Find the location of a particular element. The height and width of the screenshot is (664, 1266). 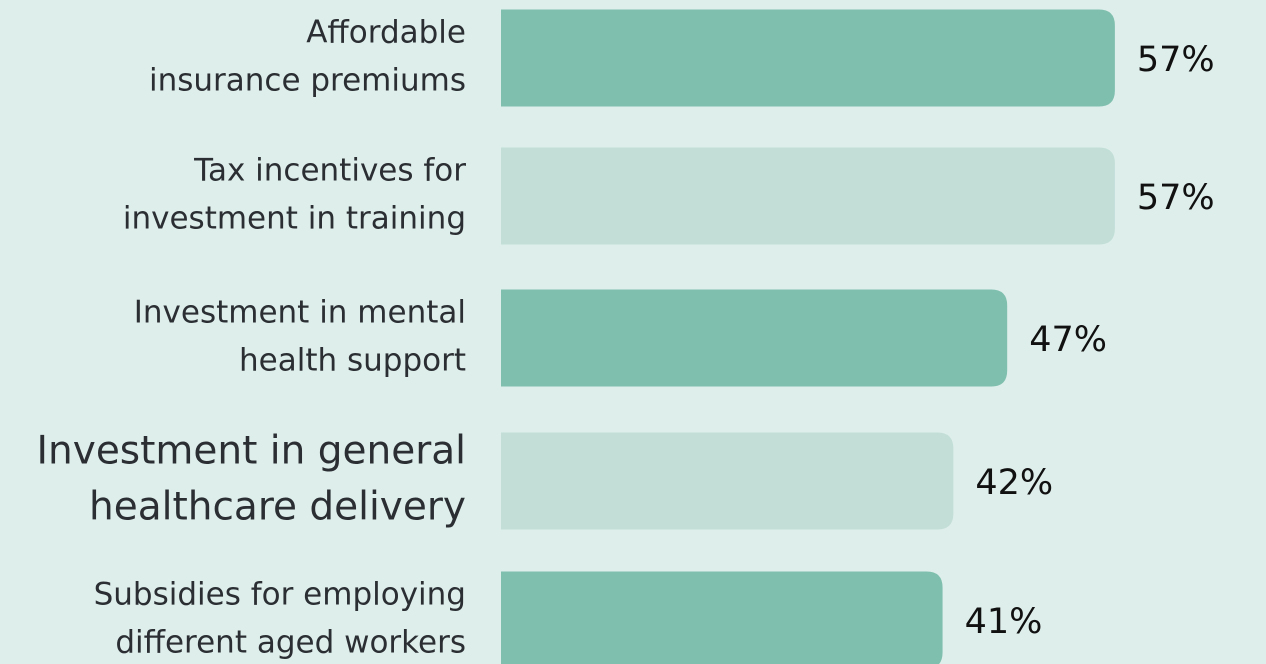

category-label: insurance premiums is located at coordinates (307, 81).